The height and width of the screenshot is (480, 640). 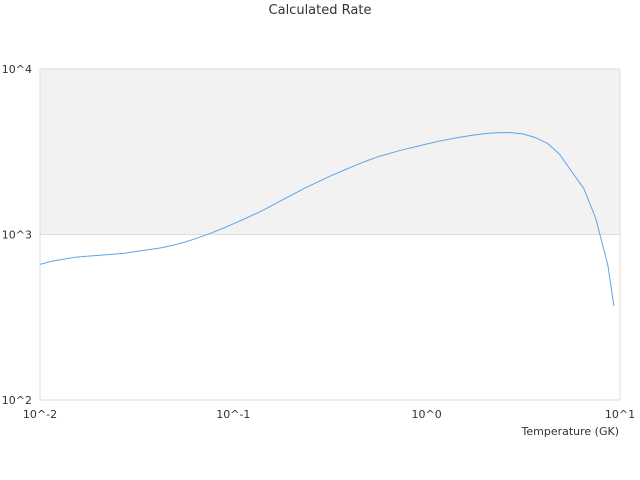 I want to click on x-tick-label: 10^-1, so click(x=233, y=414).